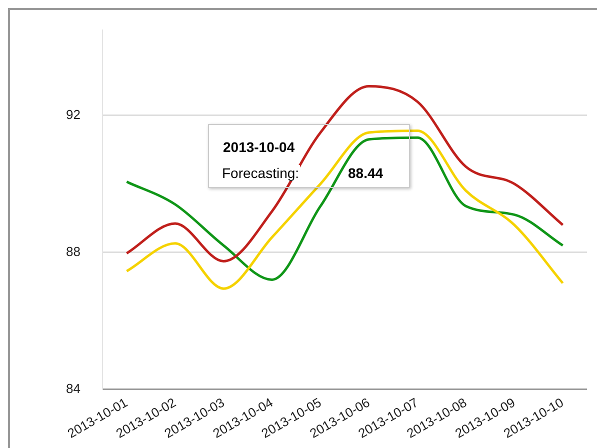 This screenshot has height=448, width=597. I want to click on annotation: 2013-10-04, so click(259, 147).